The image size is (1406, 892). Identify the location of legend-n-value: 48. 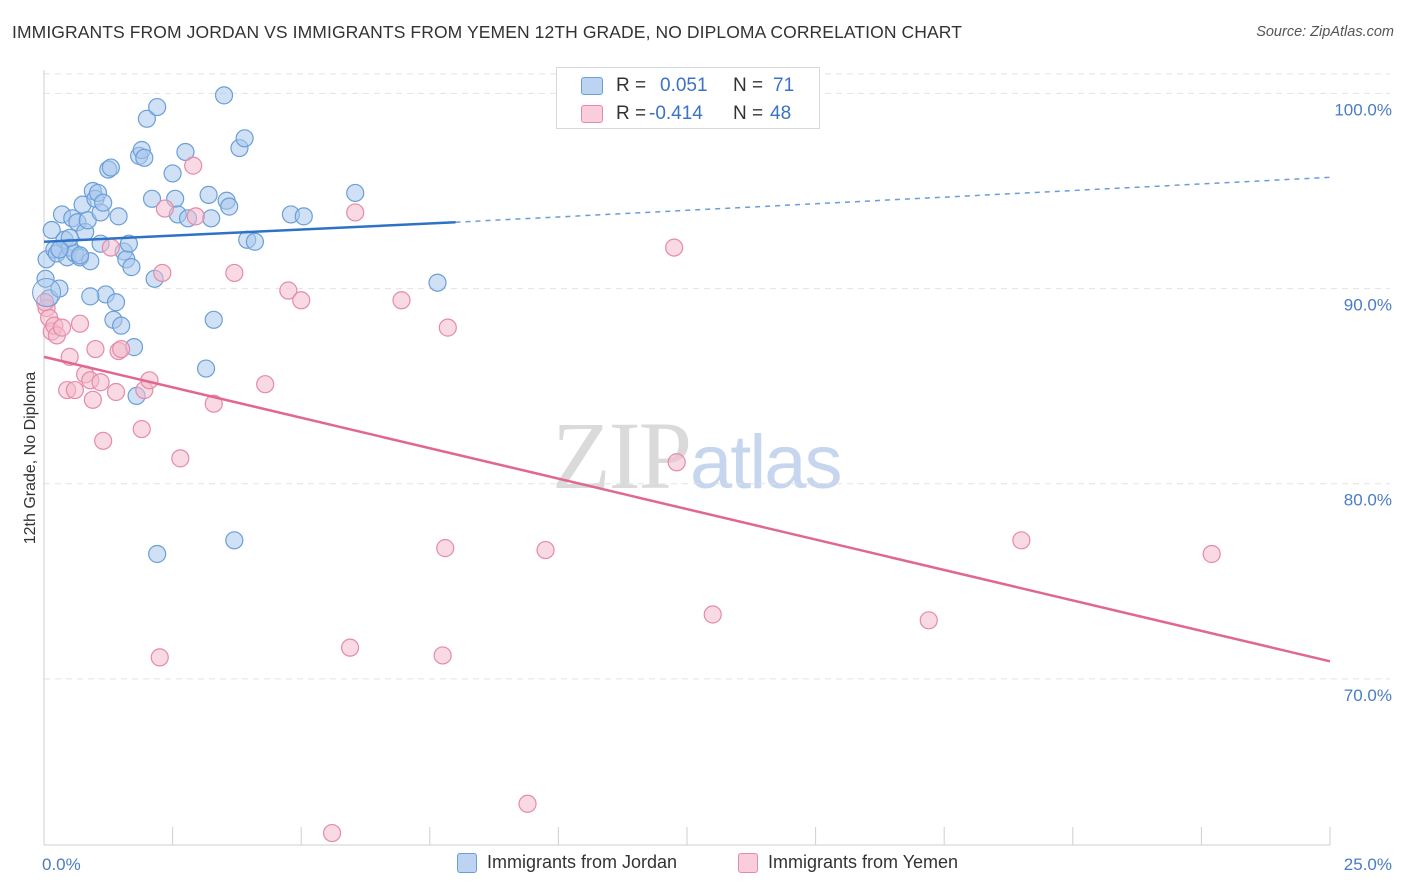
(781, 113).